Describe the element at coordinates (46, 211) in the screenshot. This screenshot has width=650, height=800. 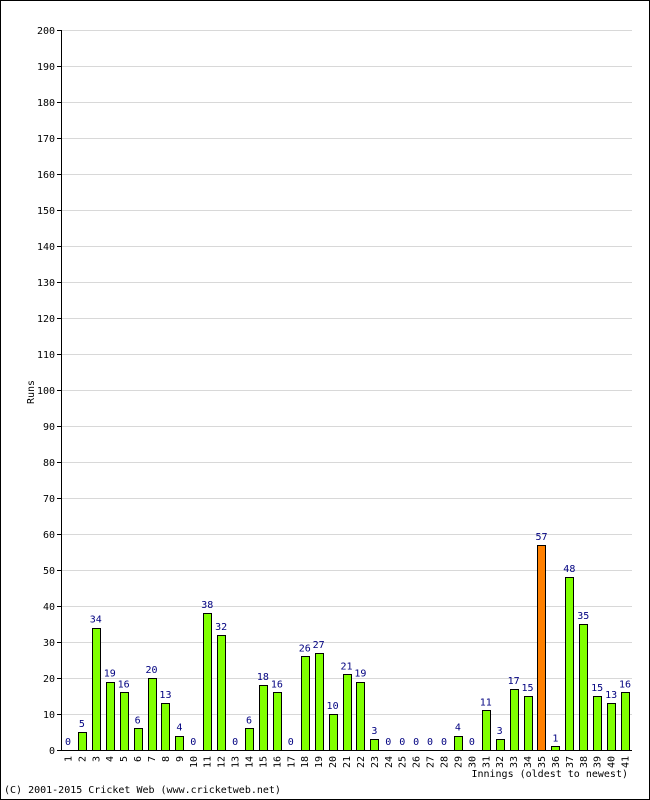
I see `y-tick-label: 150` at that location.